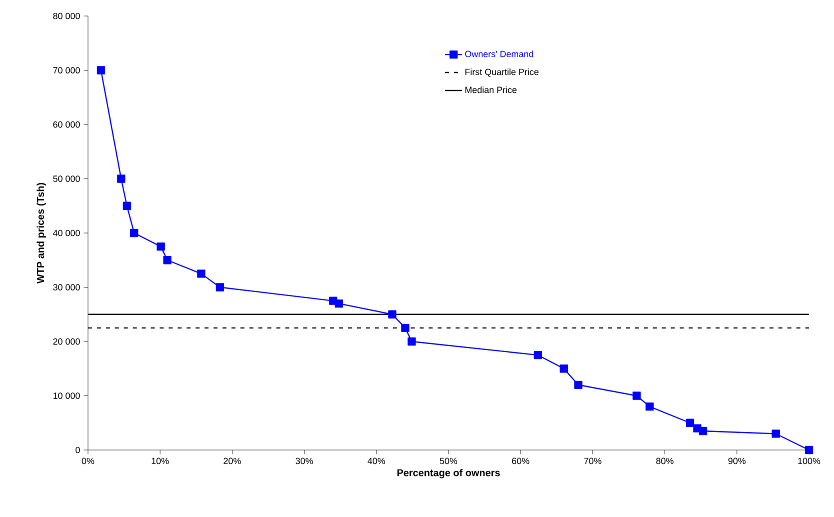  Describe the element at coordinates (66, 287) in the screenshot. I see `y-tick-label: 30 000` at that location.